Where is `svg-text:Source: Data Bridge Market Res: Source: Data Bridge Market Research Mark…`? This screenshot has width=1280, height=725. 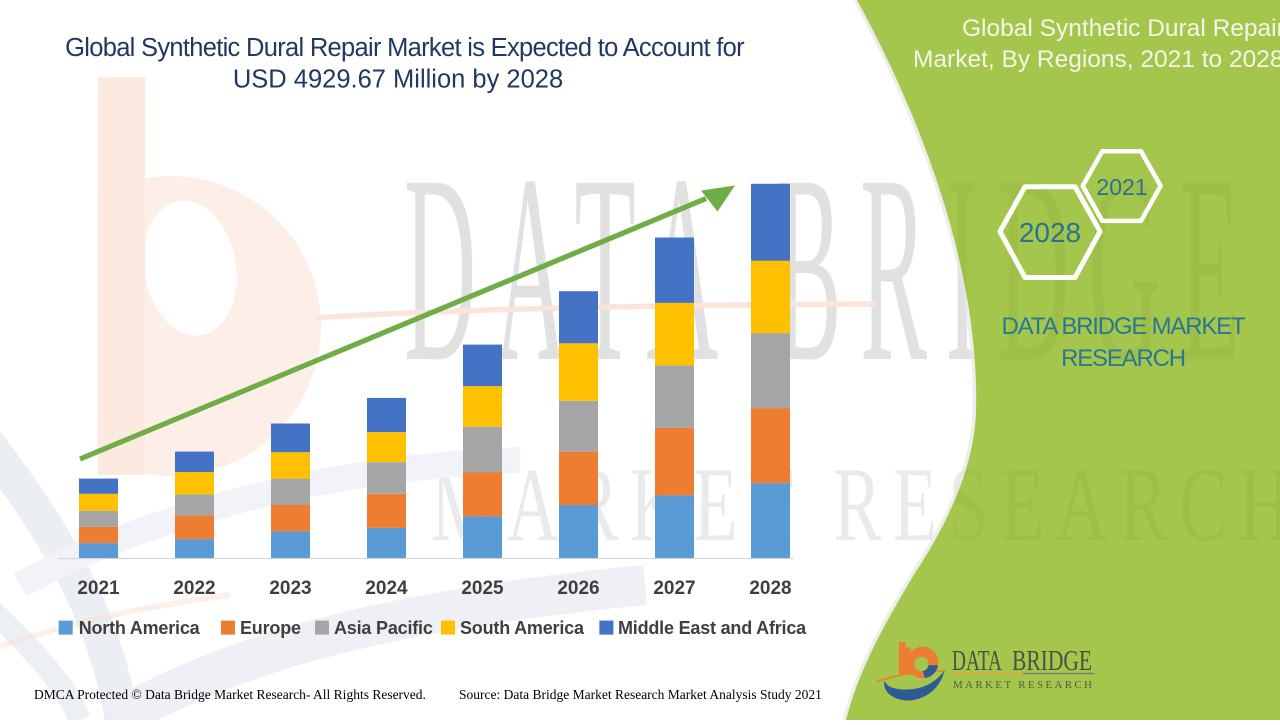
svg-text:Source: Data Bridge Market Res: Source: Data Bridge Market Research Mark… is located at coordinates (640, 694).